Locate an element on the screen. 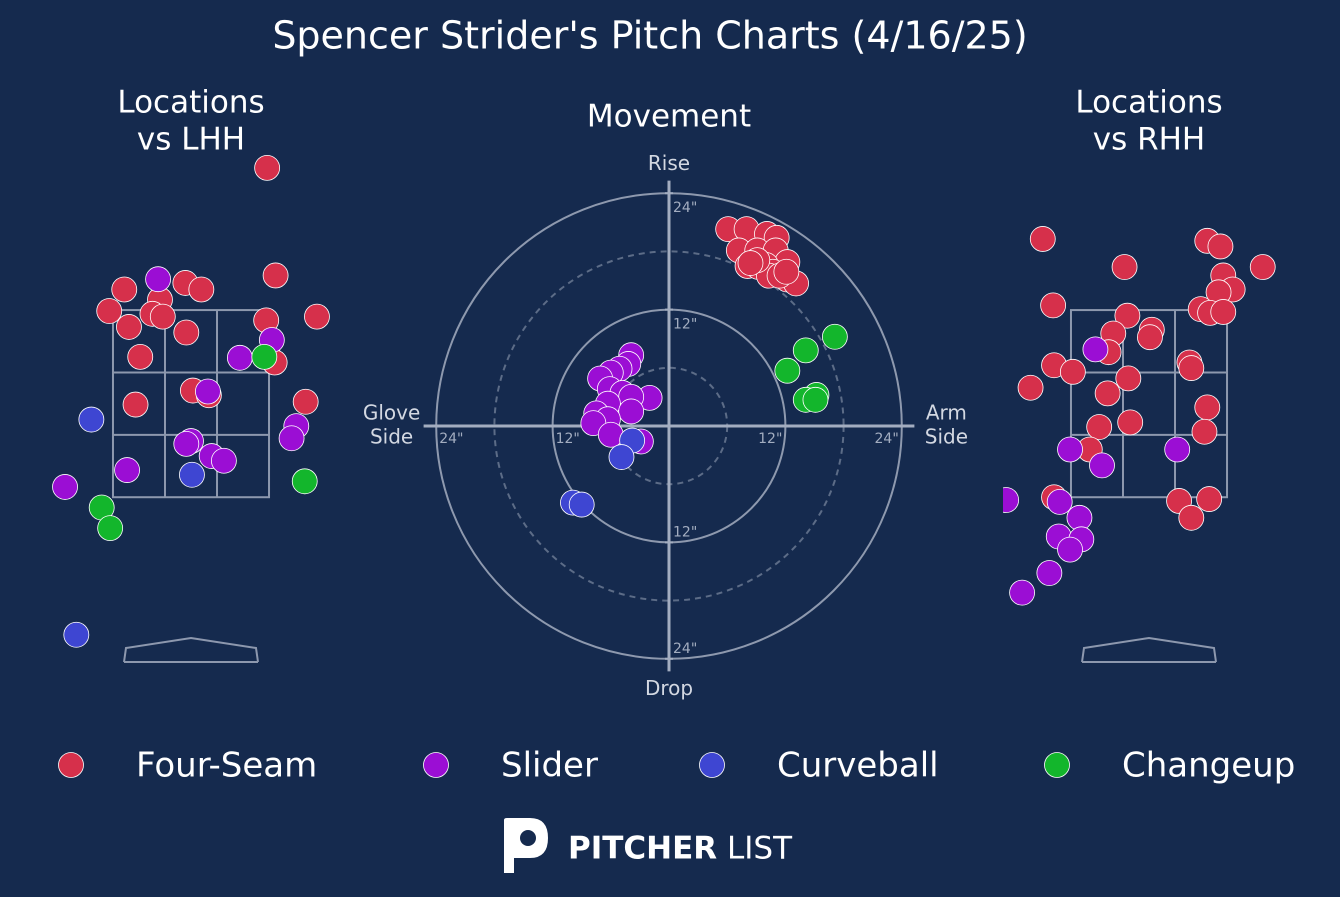 The width and height of the screenshot is (1340, 897). legend-label: Slider is located at coordinates (549, 766).